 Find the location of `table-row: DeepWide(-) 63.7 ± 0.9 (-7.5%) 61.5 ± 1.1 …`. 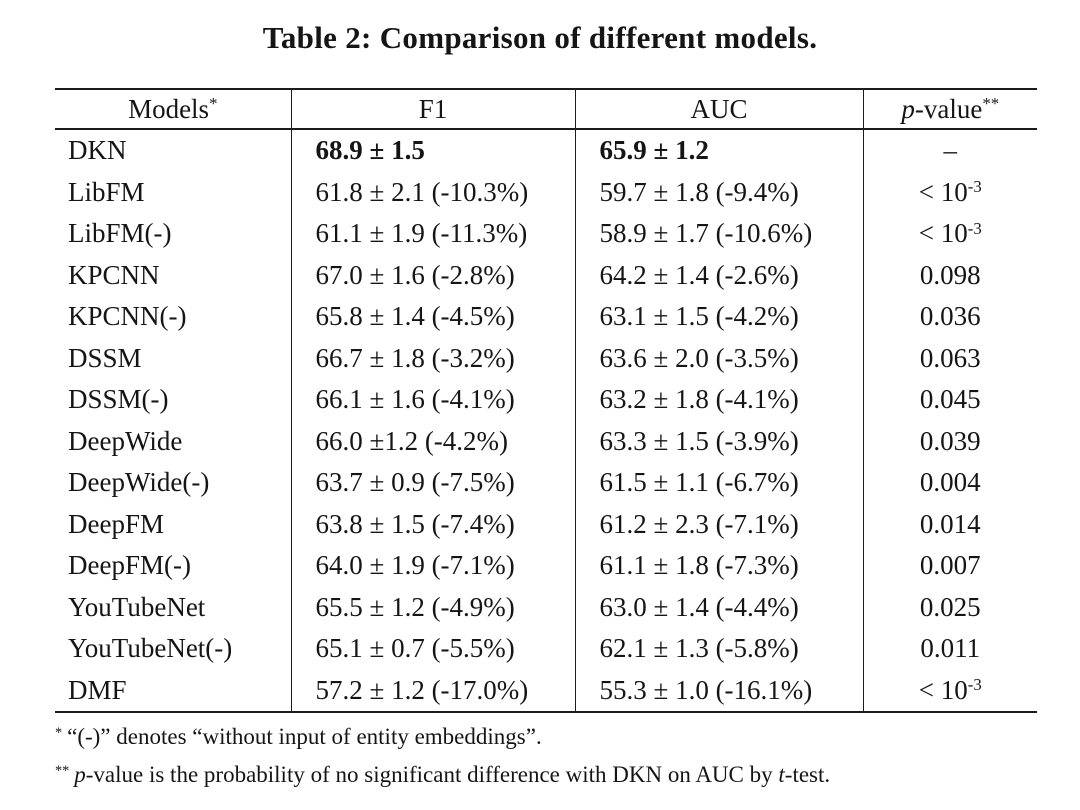

table-row: DeepWide(-) 63.7 ± 0.9 (-7.5%) 61.5 ± 1.1 … is located at coordinates (546, 483).